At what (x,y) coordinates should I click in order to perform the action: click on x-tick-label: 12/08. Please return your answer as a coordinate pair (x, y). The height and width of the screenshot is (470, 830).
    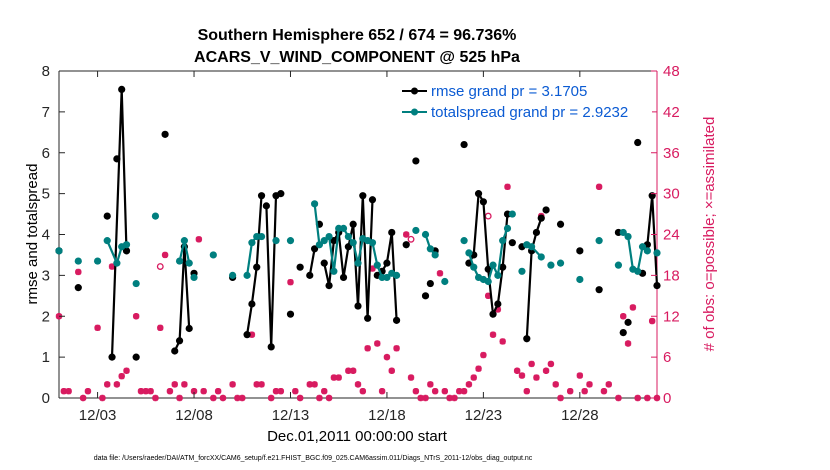
    Looking at the image, I should click on (194, 415).